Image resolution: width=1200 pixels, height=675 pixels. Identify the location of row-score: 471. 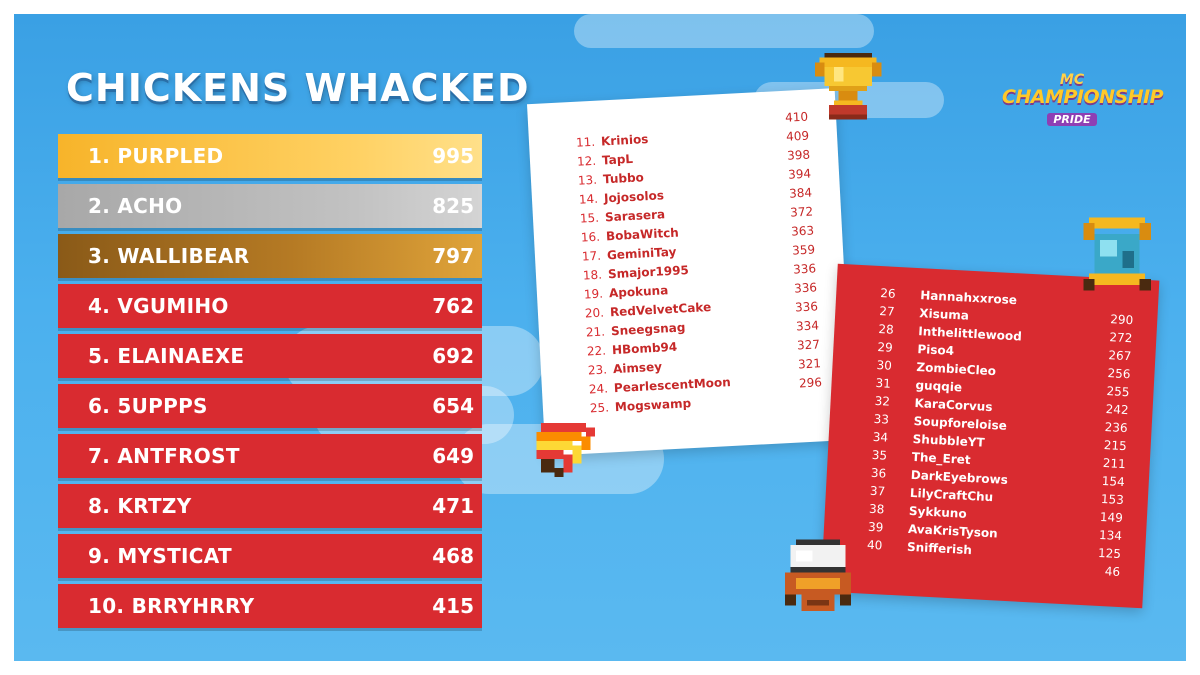
(453, 506).